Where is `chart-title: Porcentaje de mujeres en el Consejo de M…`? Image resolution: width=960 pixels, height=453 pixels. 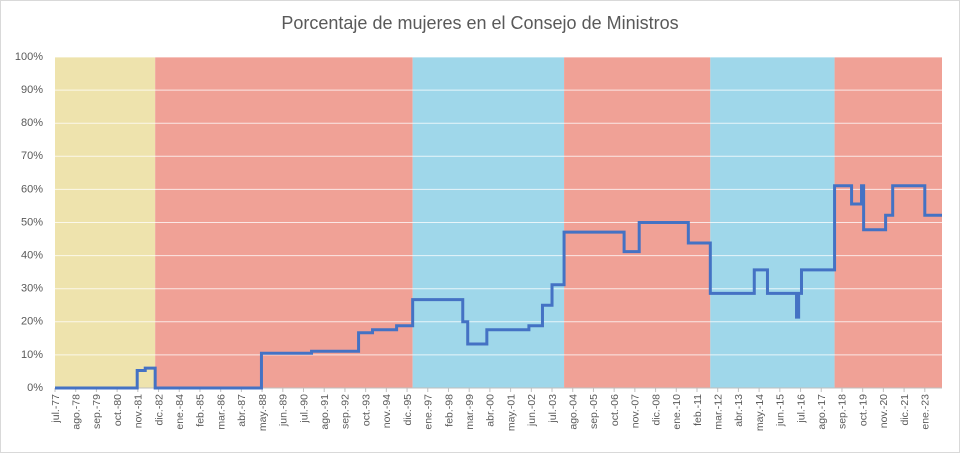
chart-title: Porcentaje de mujeres en el Consejo de M… is located at coordinates (479, 23).